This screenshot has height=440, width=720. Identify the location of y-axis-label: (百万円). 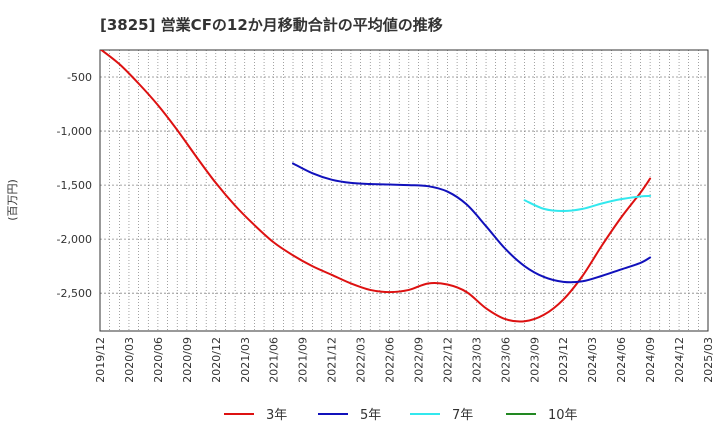
(12, 200).